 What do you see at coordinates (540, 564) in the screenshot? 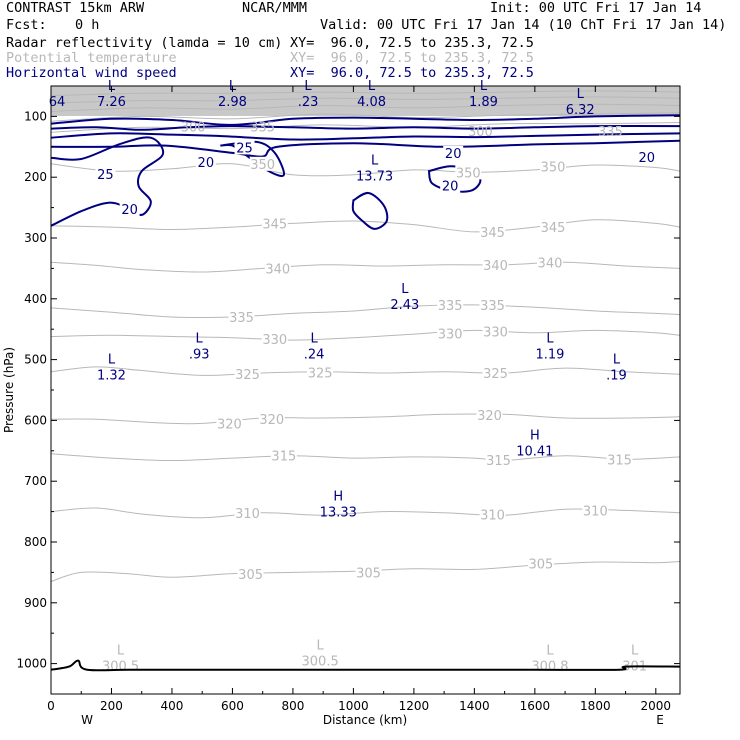
I see `theta-contour-label: 305` at bounding box center [540, 564].